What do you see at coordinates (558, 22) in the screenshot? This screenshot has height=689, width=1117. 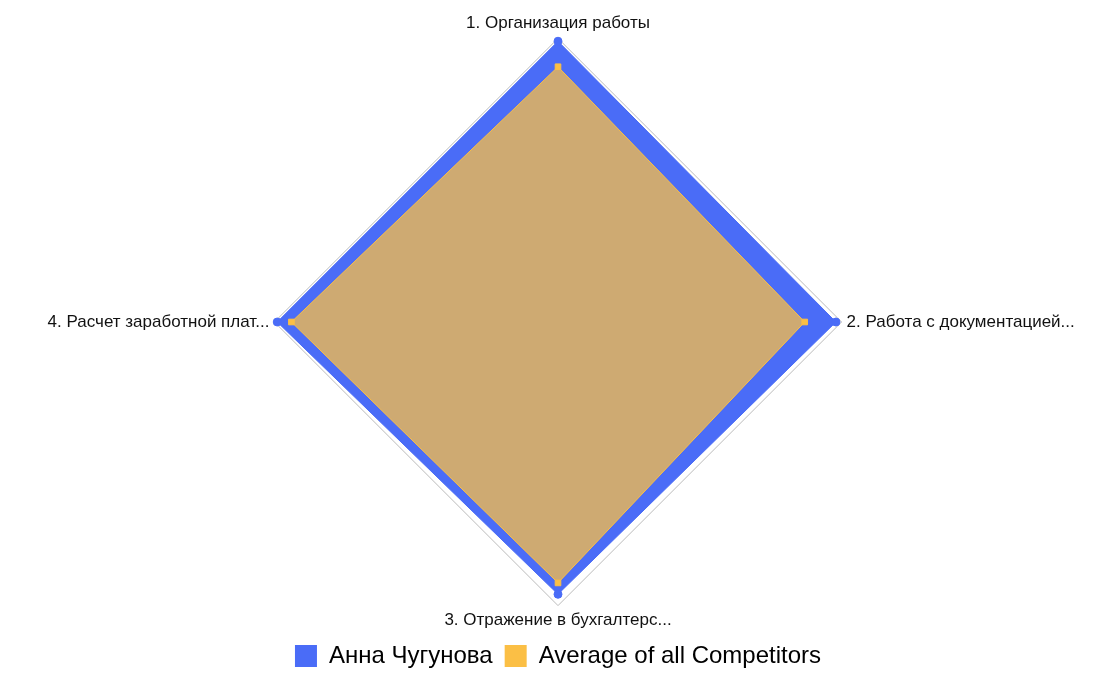 I see `spoke-label: 1. Организация работы` at bounding box center [558, 22].